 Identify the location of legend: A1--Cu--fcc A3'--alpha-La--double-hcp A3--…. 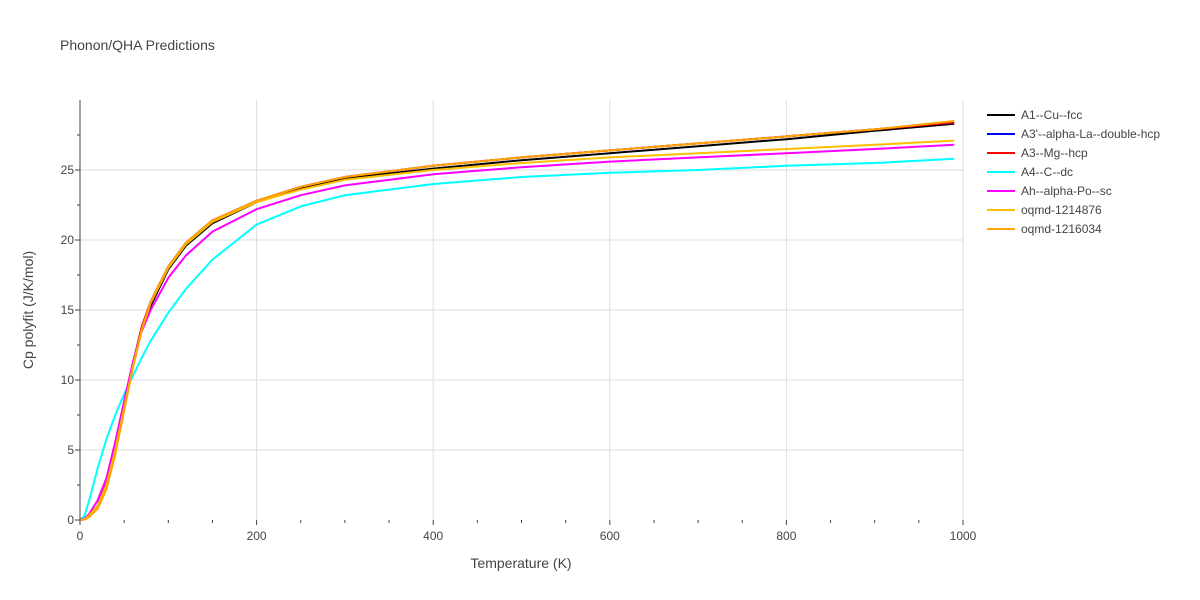
(1073, 172).